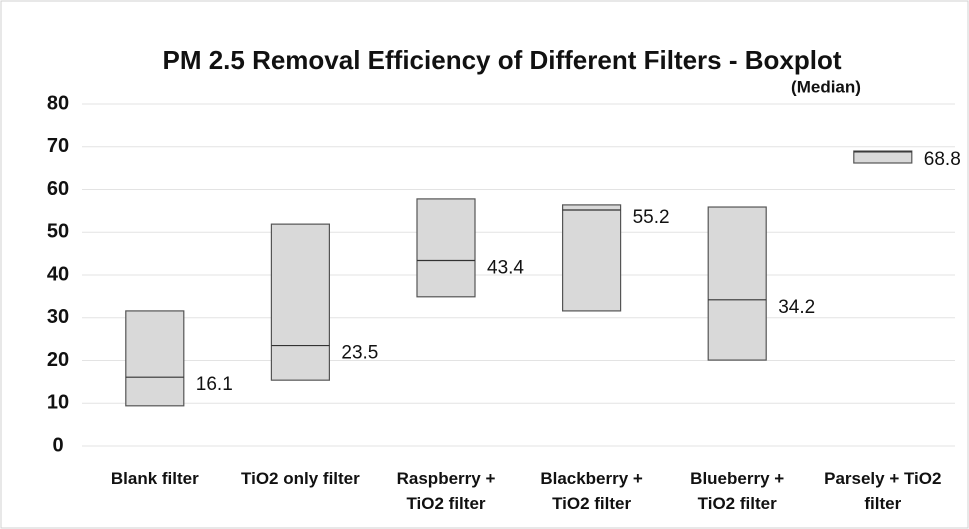 This screenshot has width=969, height=529. Describe the element at coordinates (214, 384) in the screenshot. I see `median-label: 16.1` at that location.